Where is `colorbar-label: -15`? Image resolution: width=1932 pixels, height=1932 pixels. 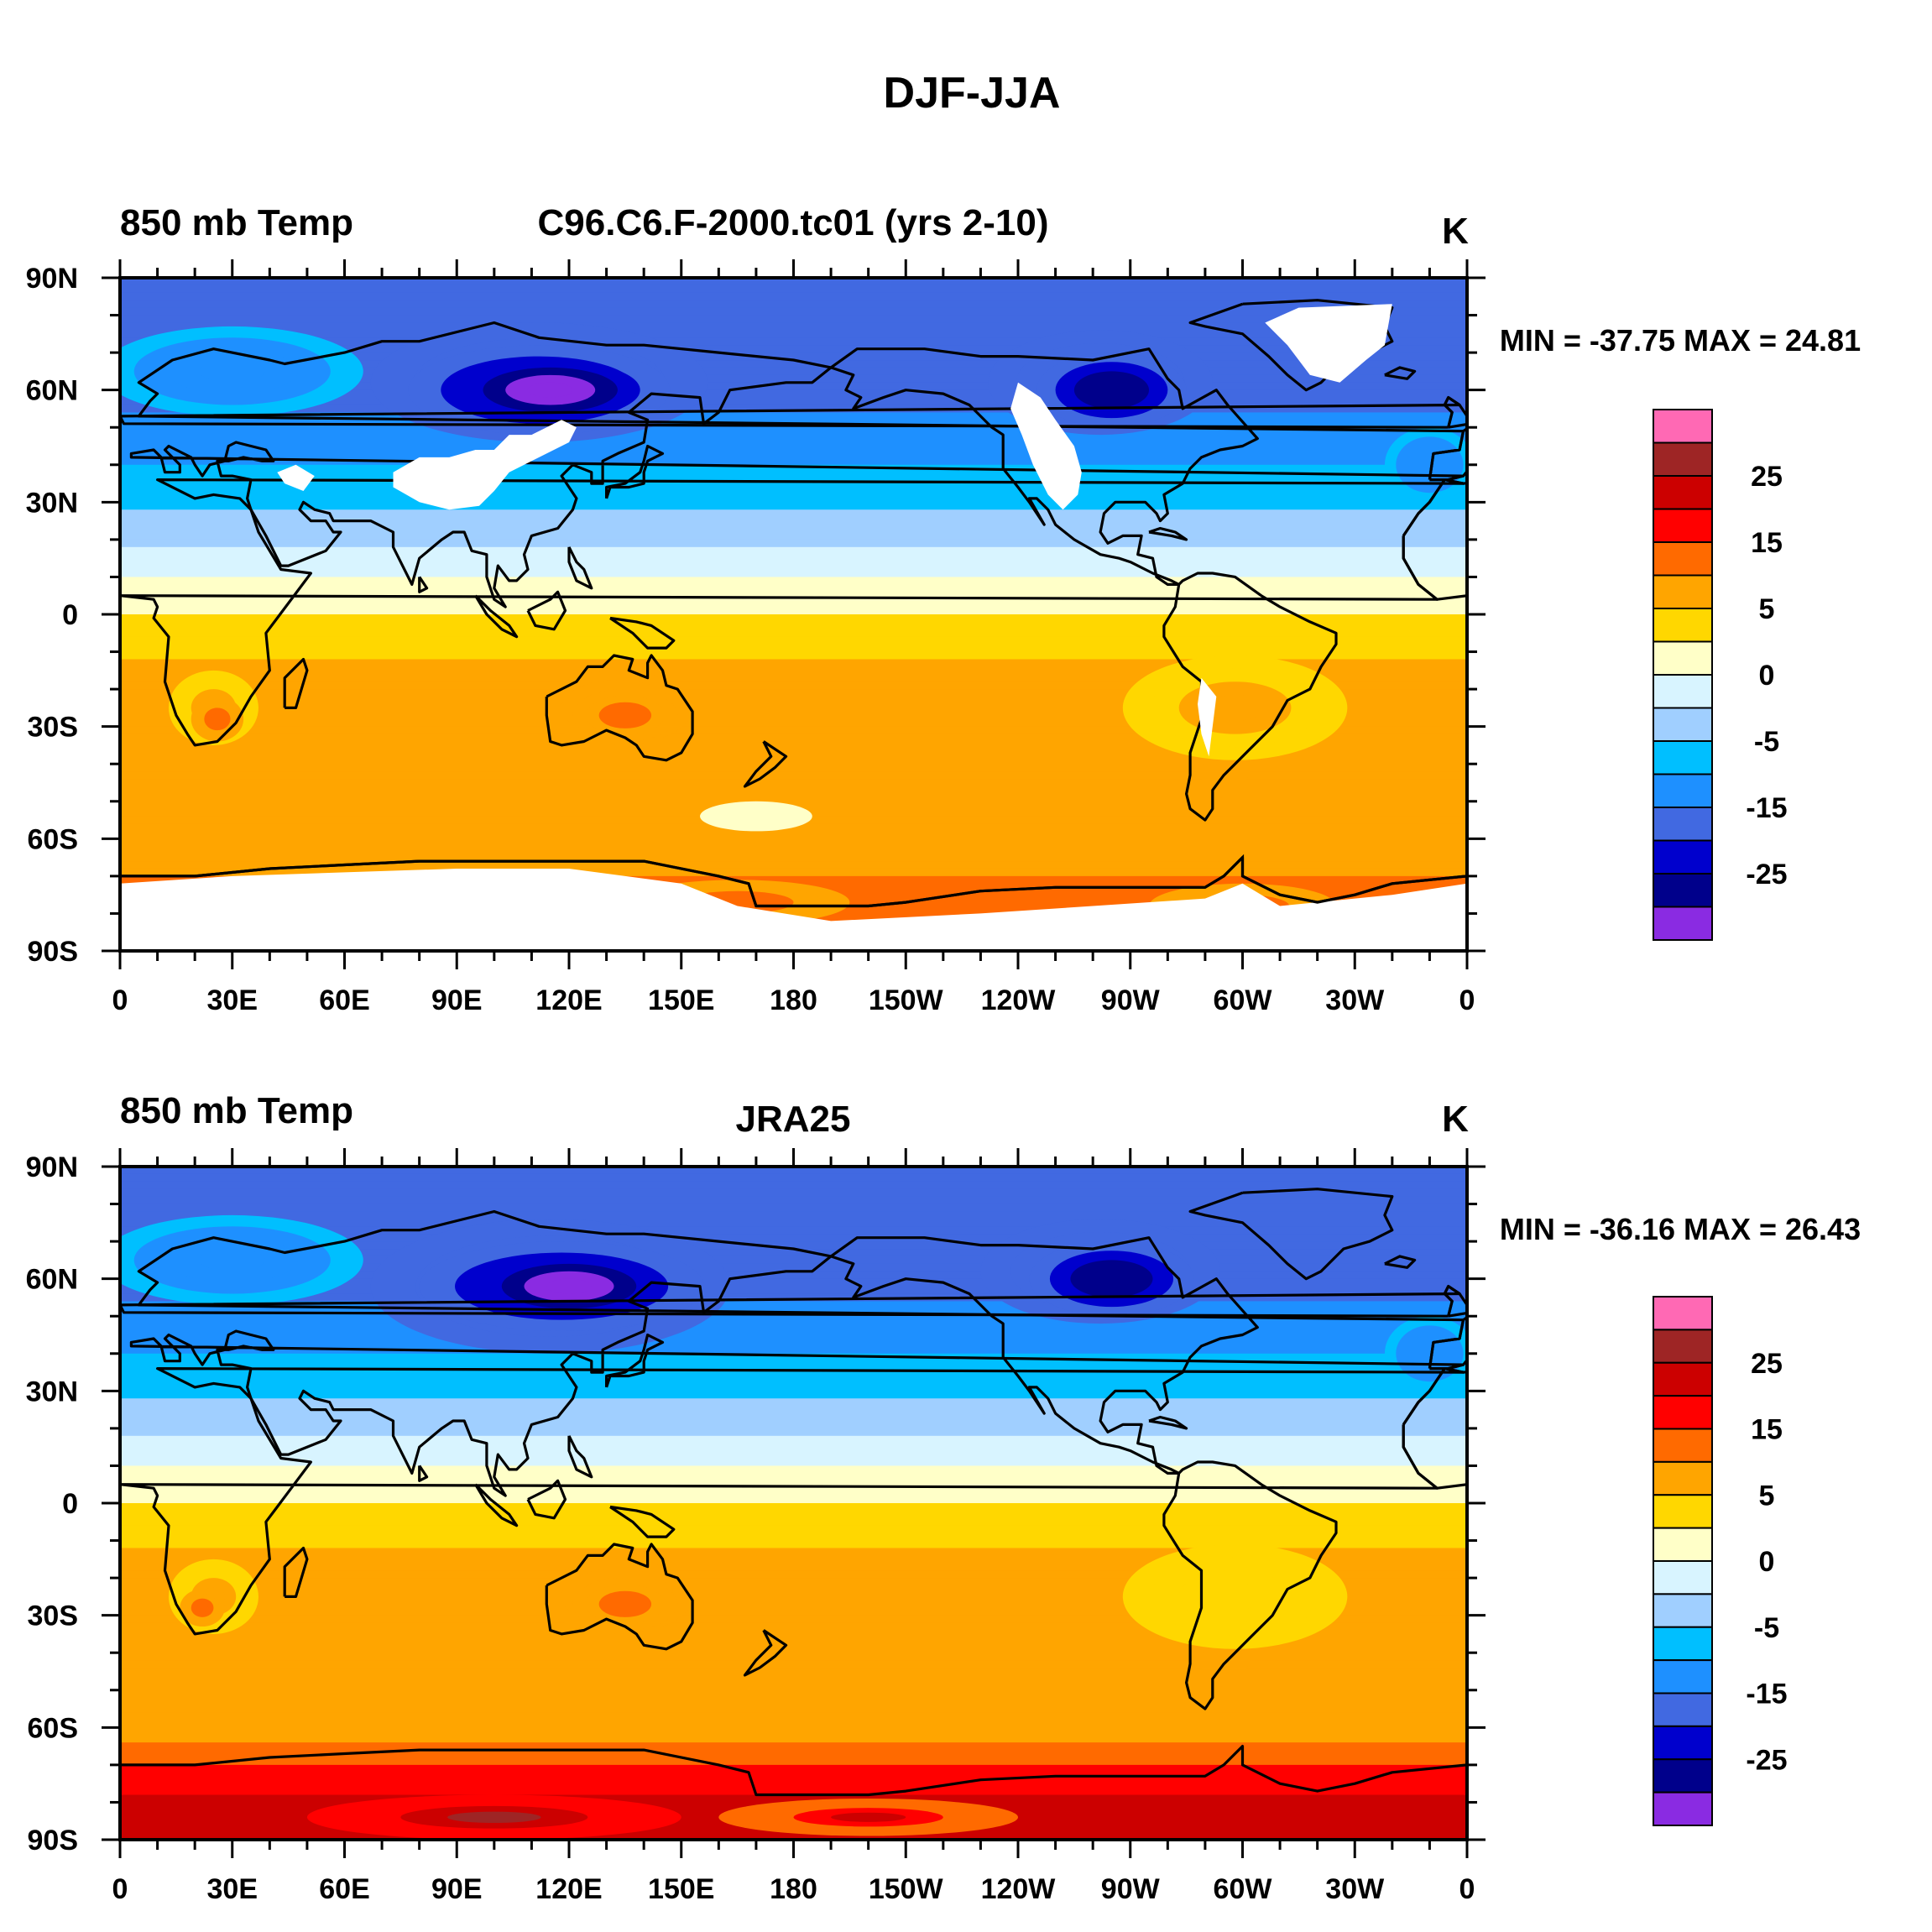 colorbar-label: -15 is located at coordinates (1766, 1694).